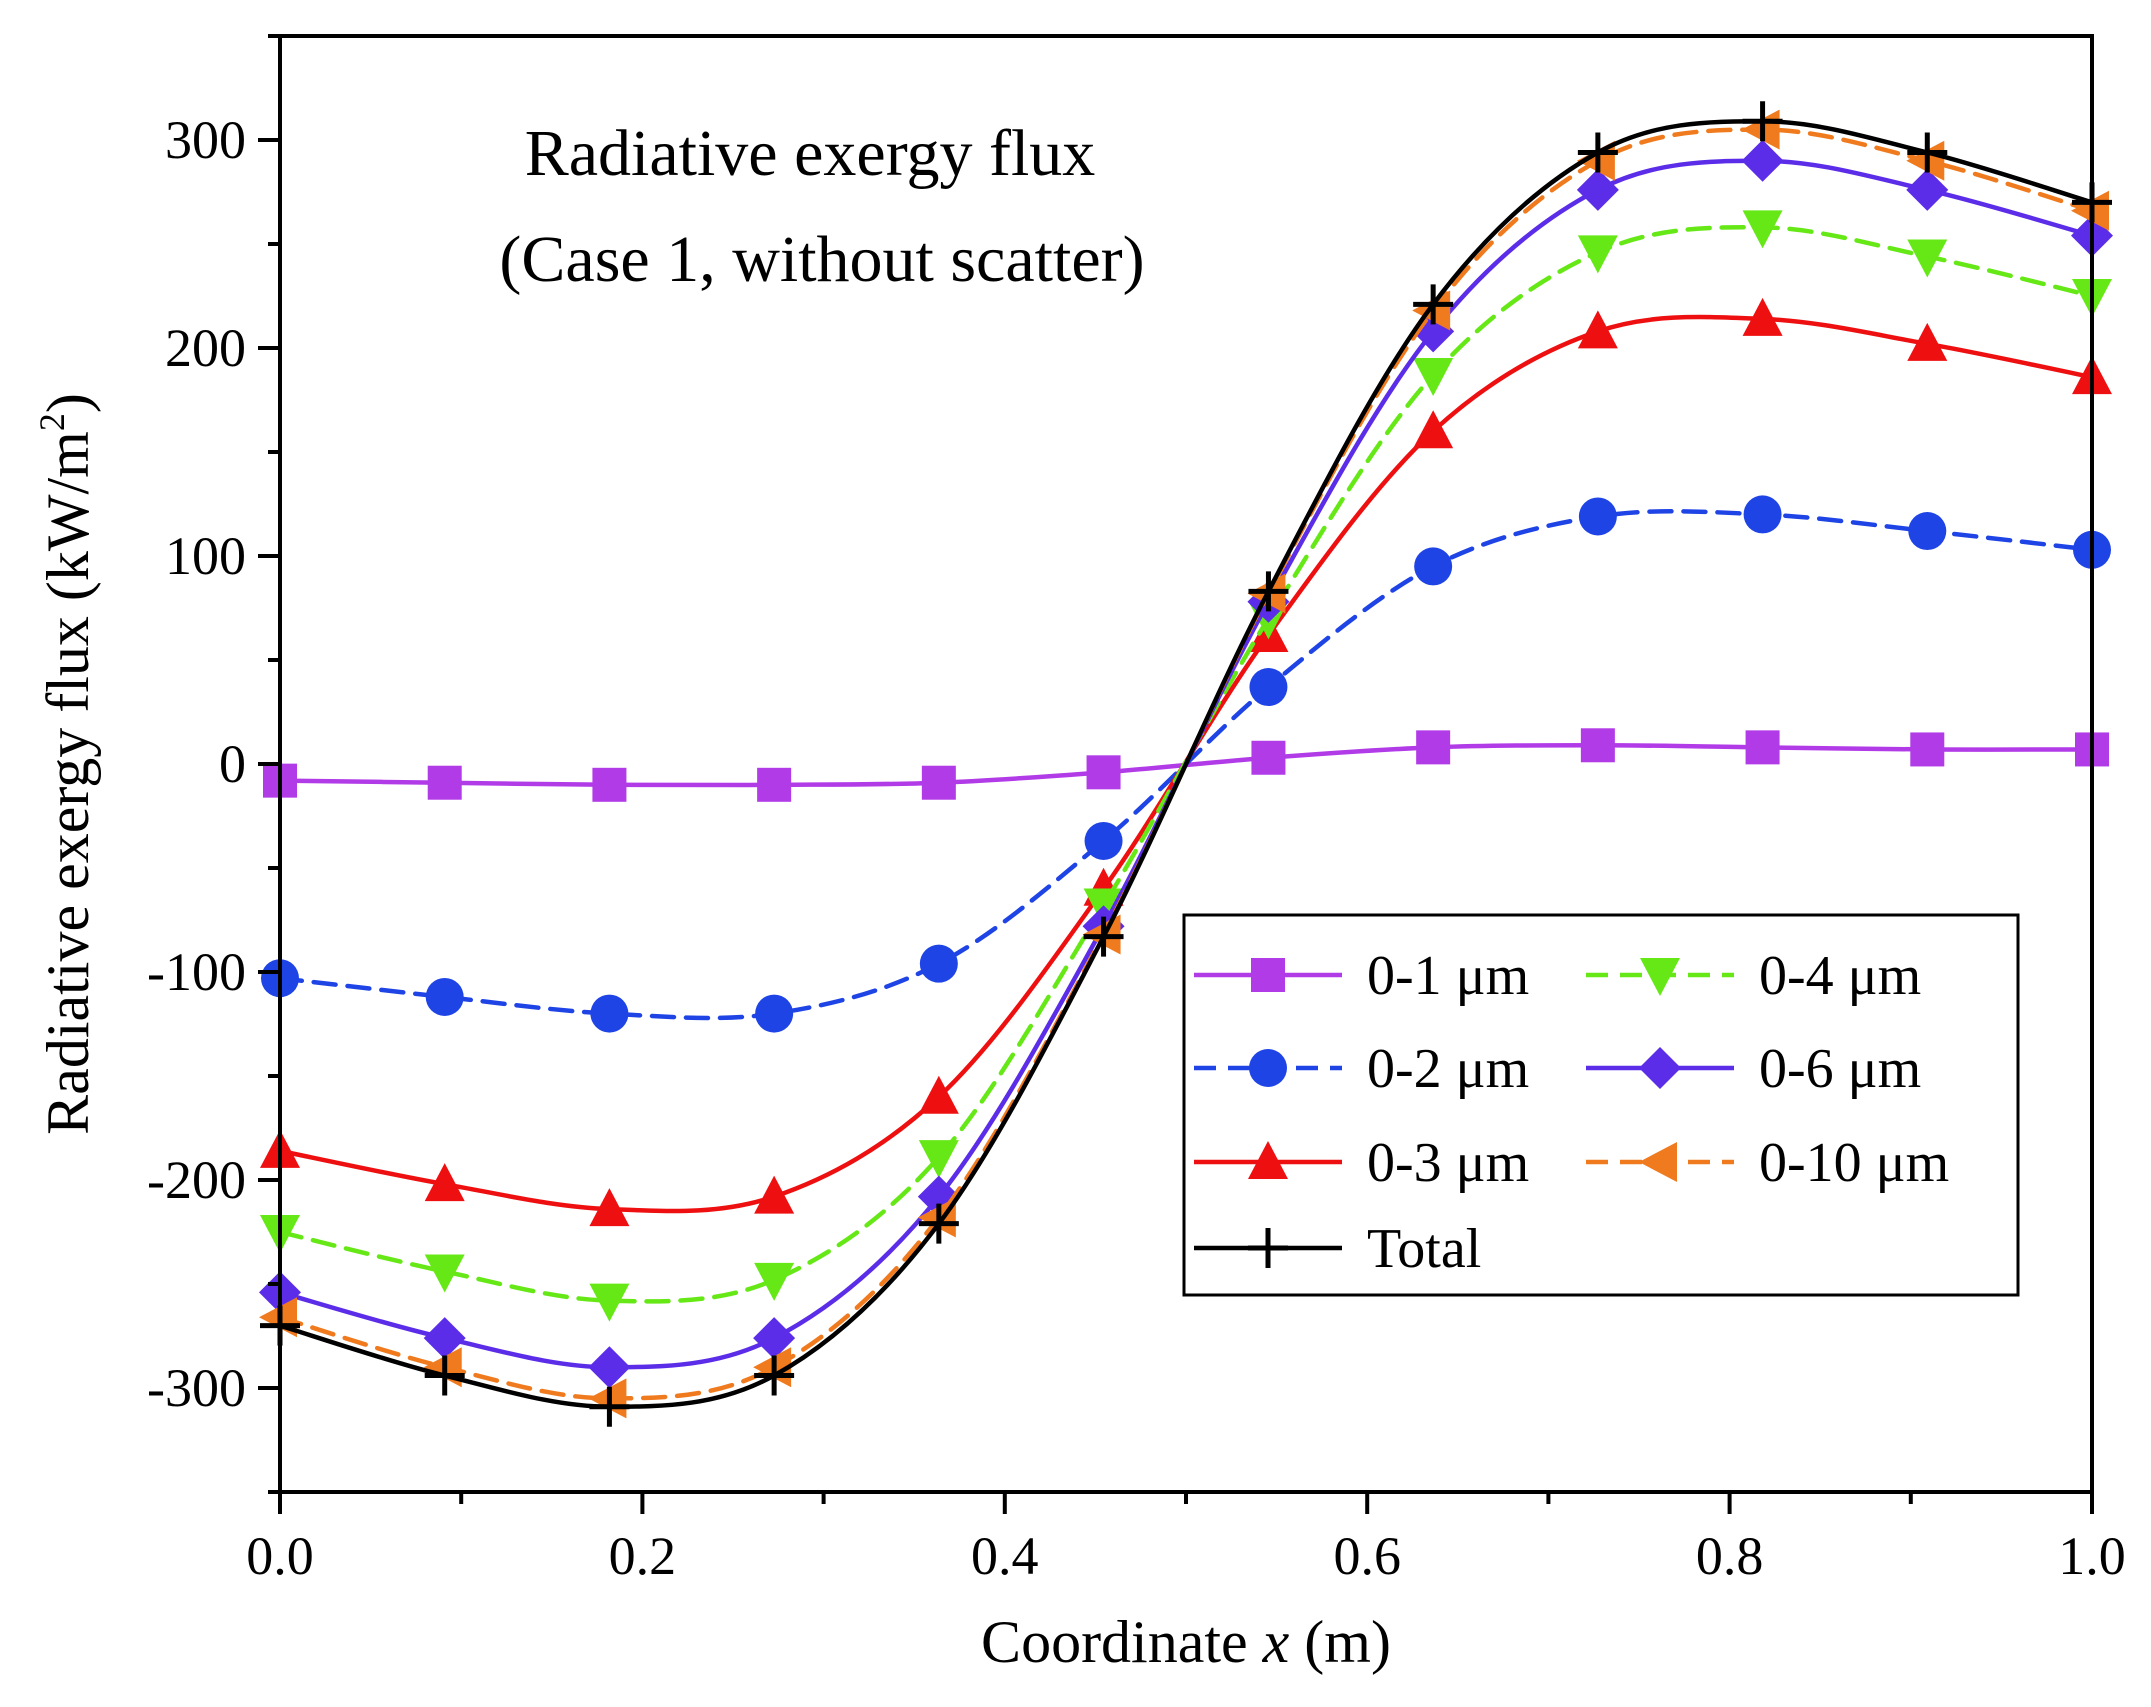  What do you see at coordinates (196, 972) in the screenshot?
I see `y-tick-label-3: -100` at bounding box center [196, 972].